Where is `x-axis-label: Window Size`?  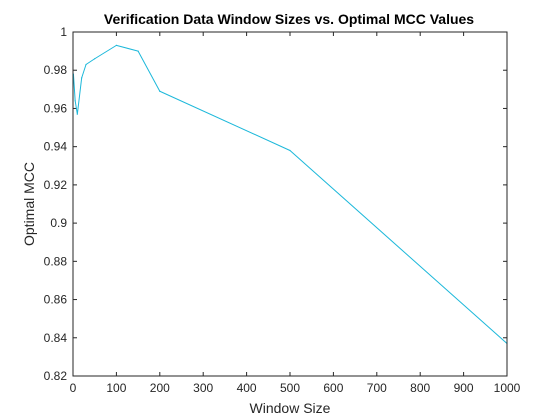
x-axis-label: Window Size is located at coordinates (290, 408).